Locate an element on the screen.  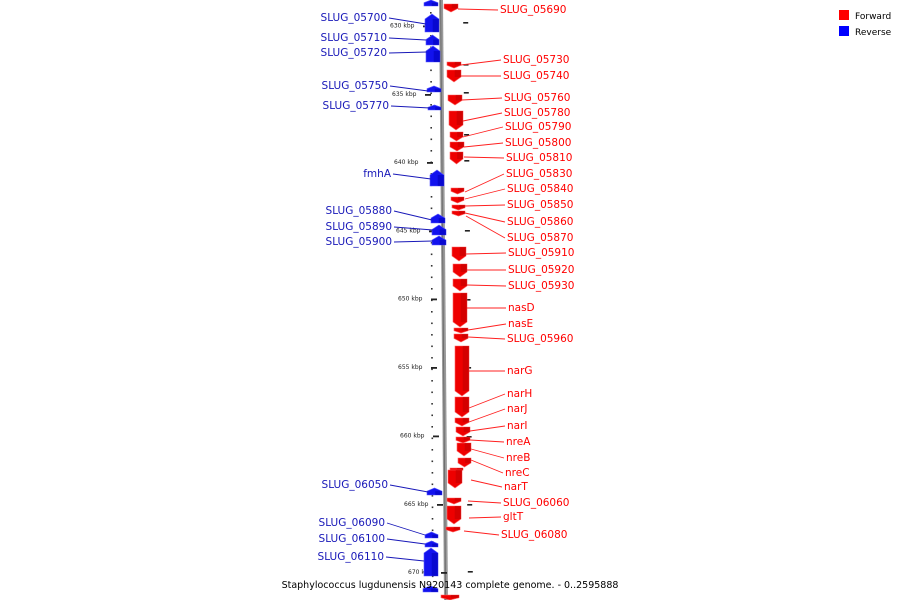
reverse-gene-label: SLUG_05900 is located at coordinates (359, 242).